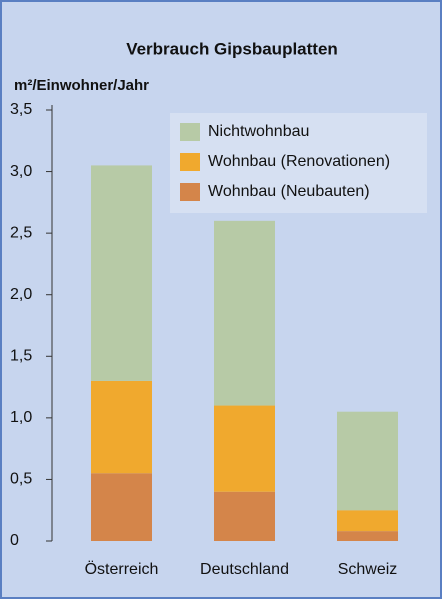 Image resolution: width=442 pixels, height=604 pixels. I want to click on x-tick-label: Österreich, so click(122, 569).